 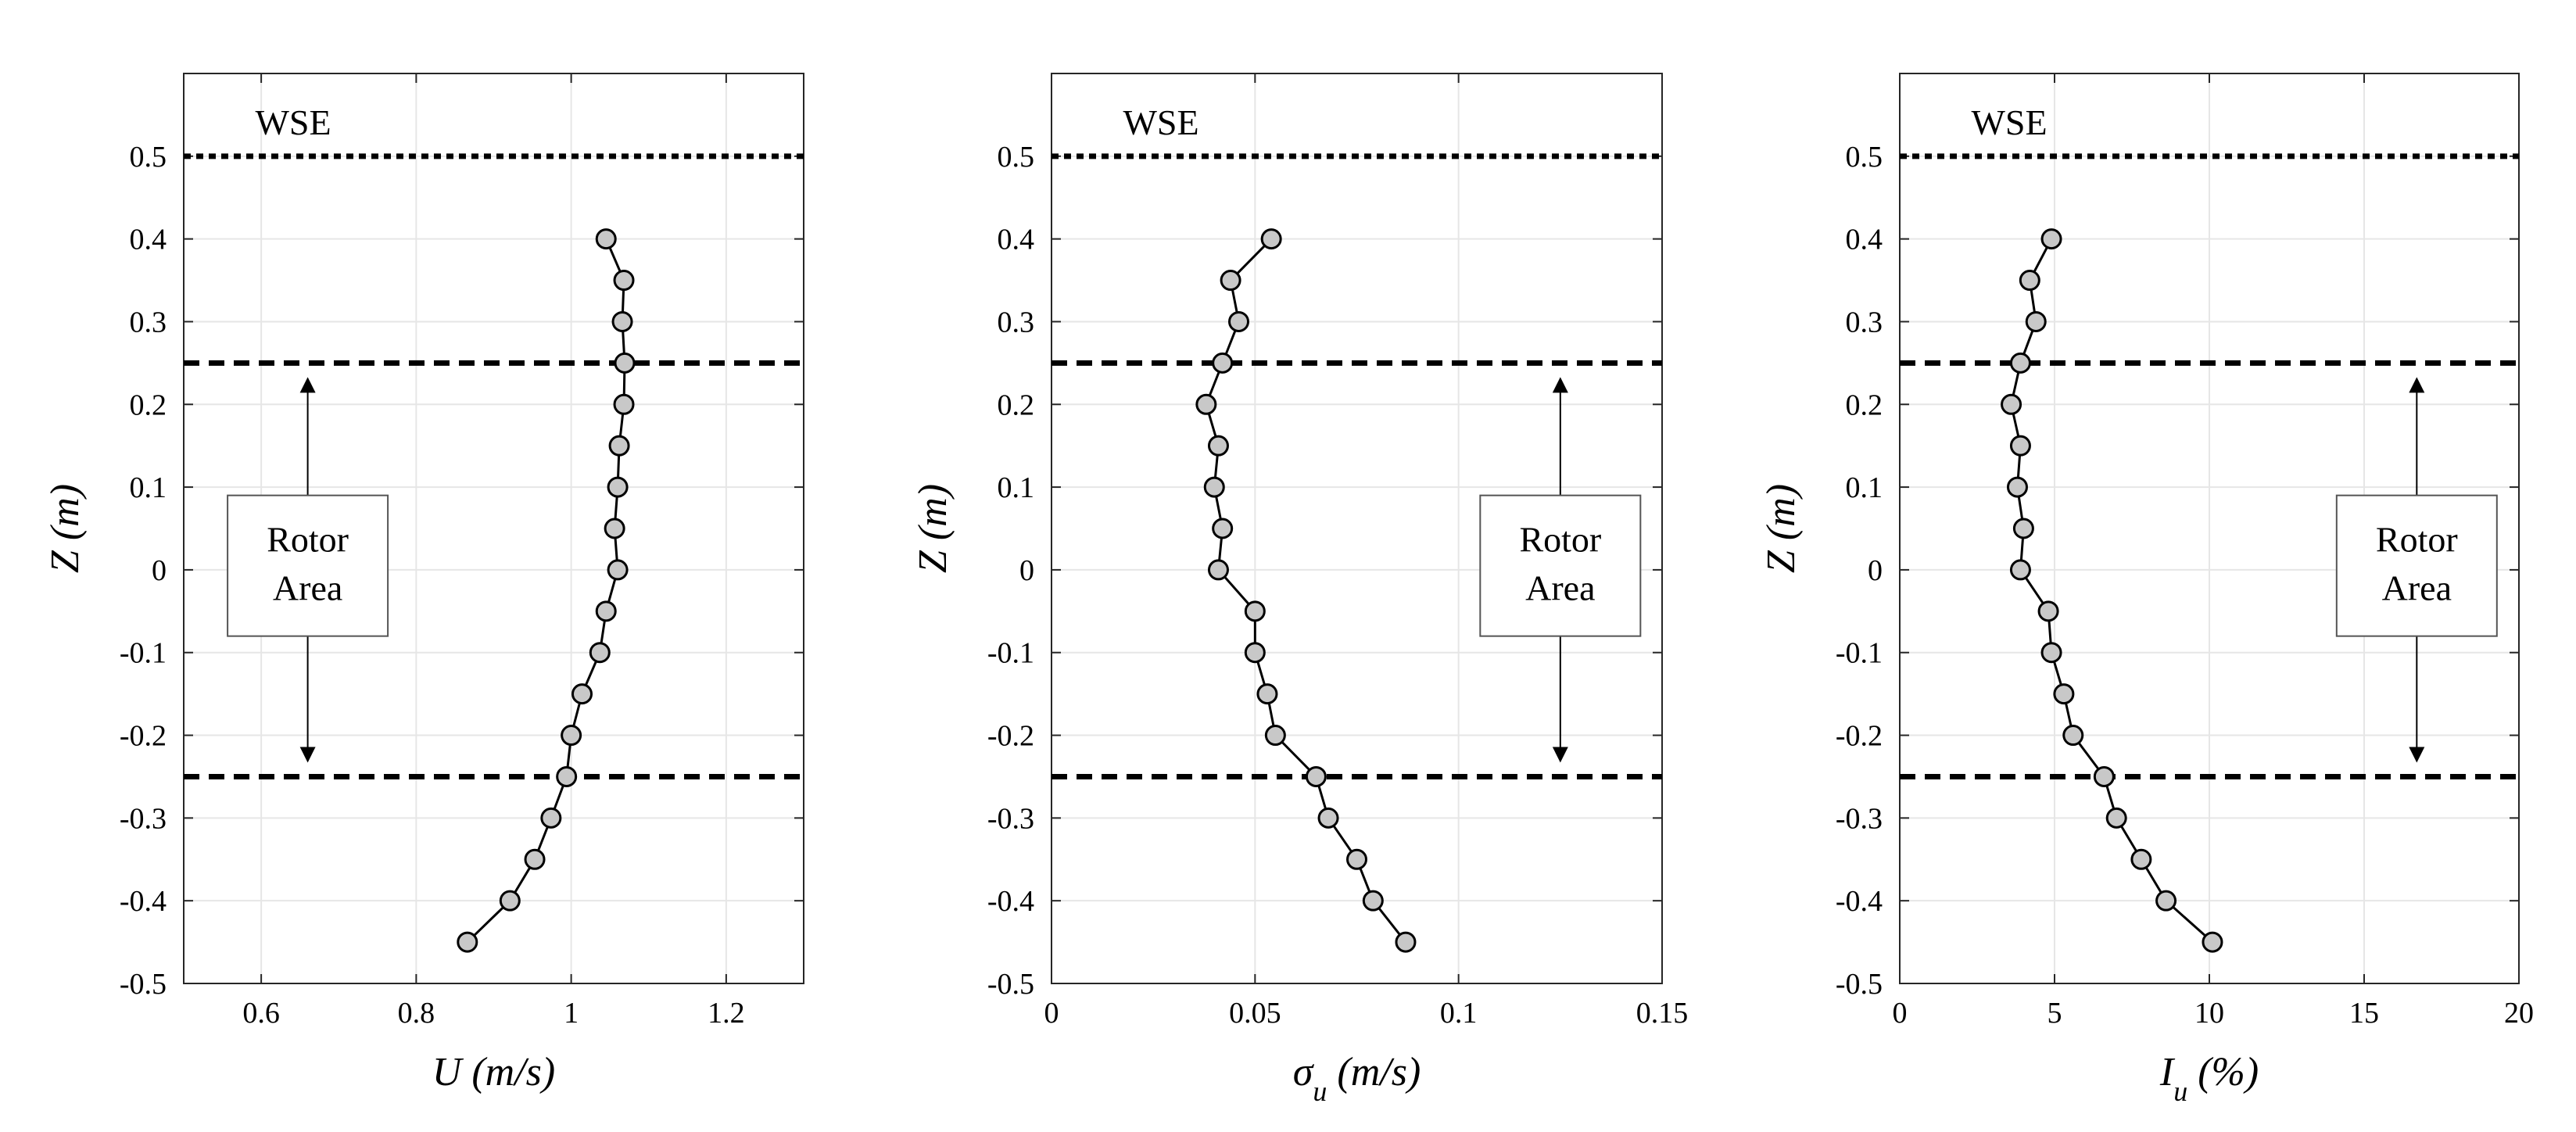 I want to click on x-tick-label: 20, so click(x=2519, y=1013).